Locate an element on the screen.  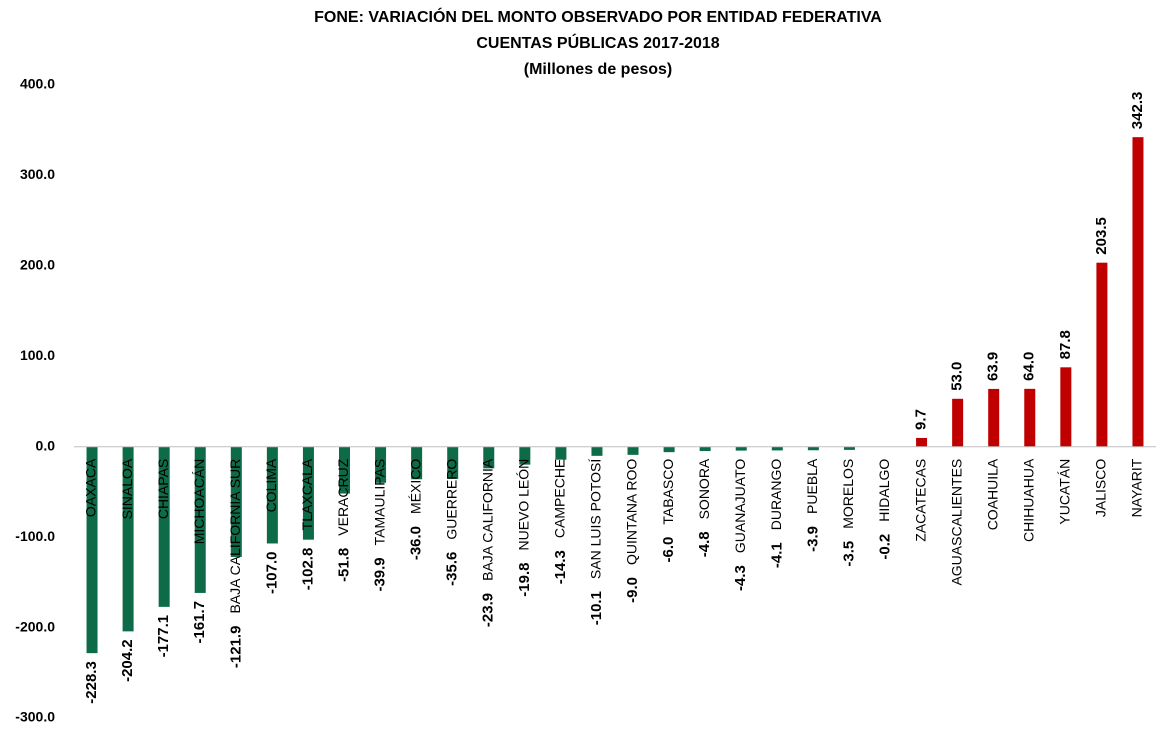
x-tick-label: OAXACA is located at coordinates (91, 487).